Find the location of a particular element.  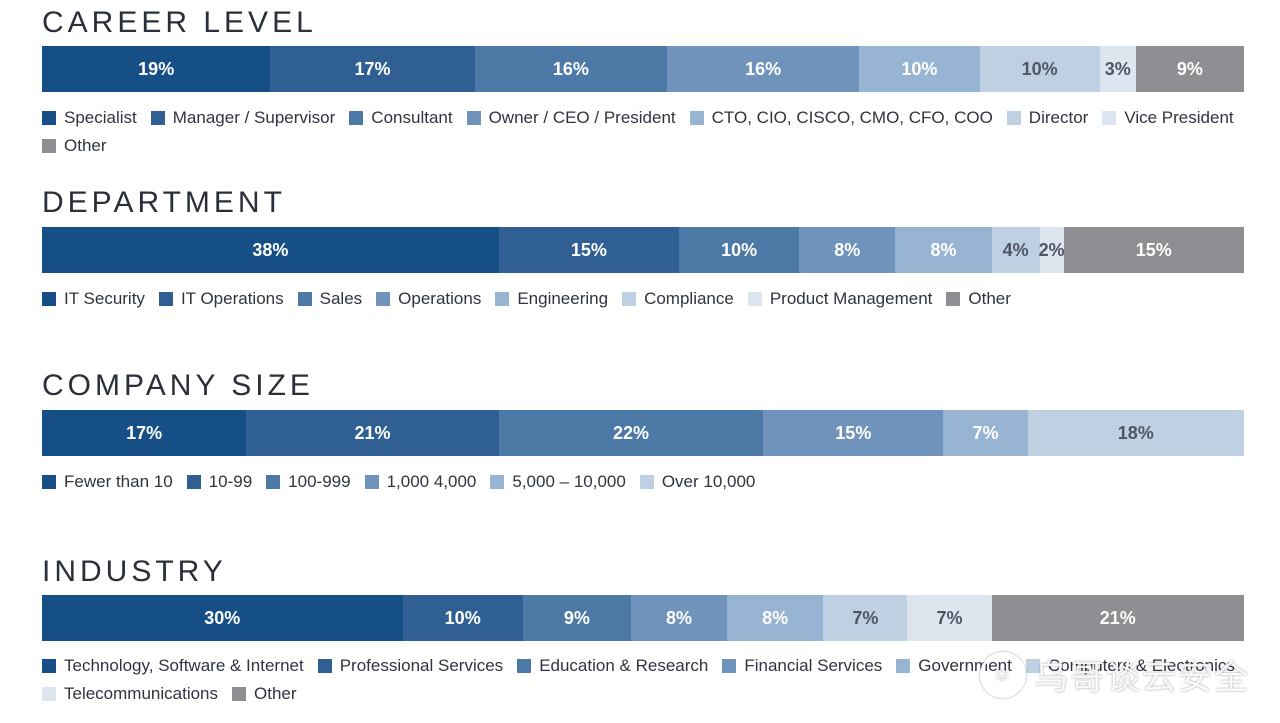

career-level-bar: 19% 17% 16% 16% 10% 10% 3% 9% is located at coordinates (643, 69).